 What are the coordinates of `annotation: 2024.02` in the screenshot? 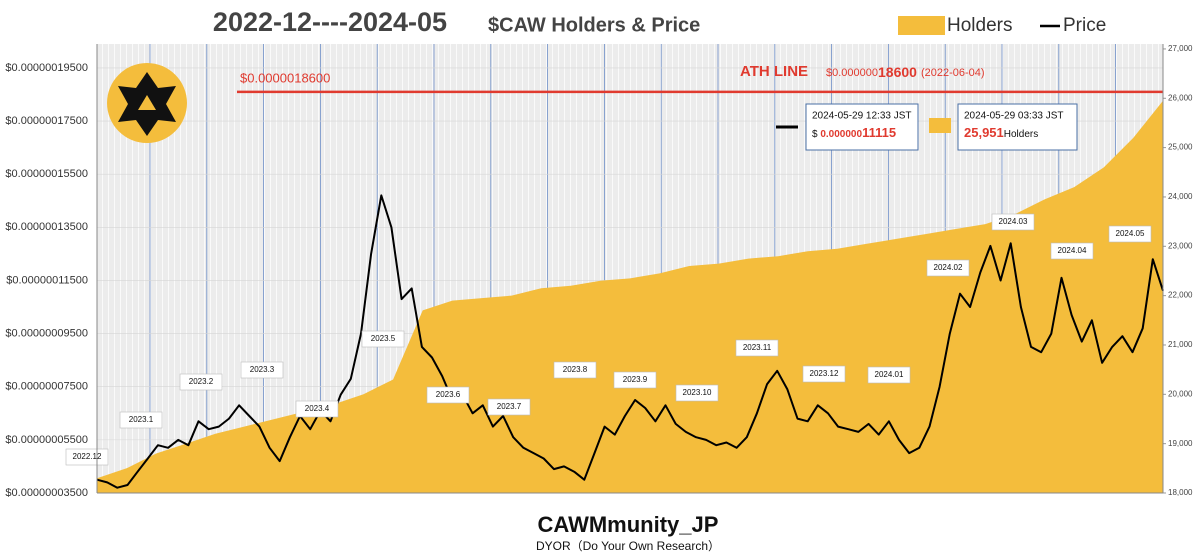 It's located at (948, 267).